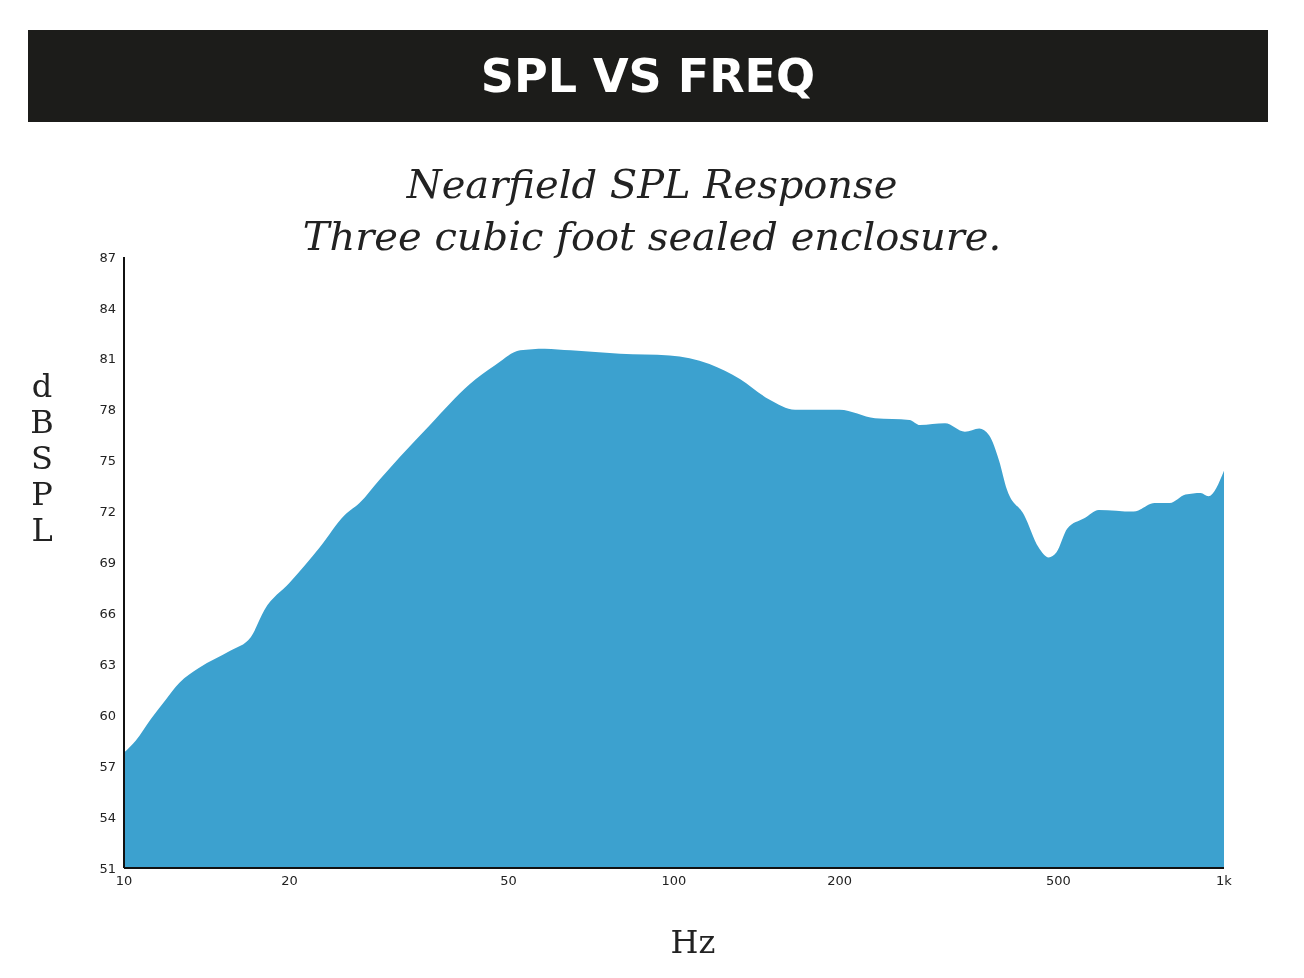  What do you see at coordinates (107, 664) in the screenshot?
I see `y-tick-label: 63` at bounding box center [107, 664].